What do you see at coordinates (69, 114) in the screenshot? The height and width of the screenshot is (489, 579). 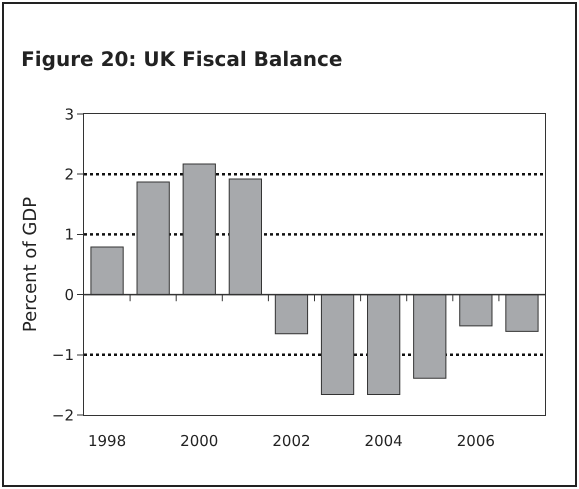 I see `y-tick-label: 3` at bounding box center [69, 114].